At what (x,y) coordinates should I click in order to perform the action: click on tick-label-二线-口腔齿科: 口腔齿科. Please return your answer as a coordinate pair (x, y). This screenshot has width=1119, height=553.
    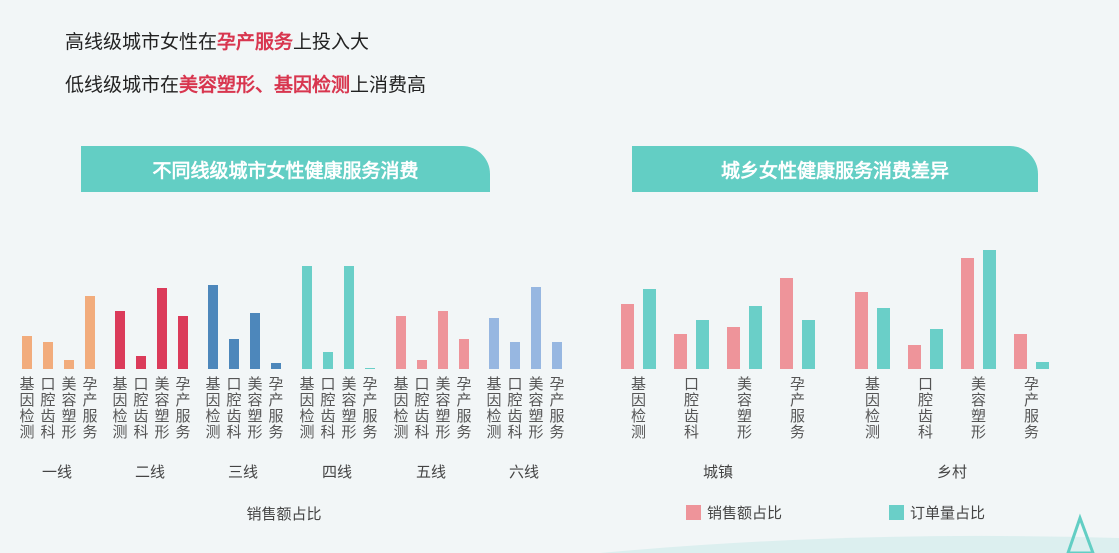
    Looking at the image, I should click on (140, 408).